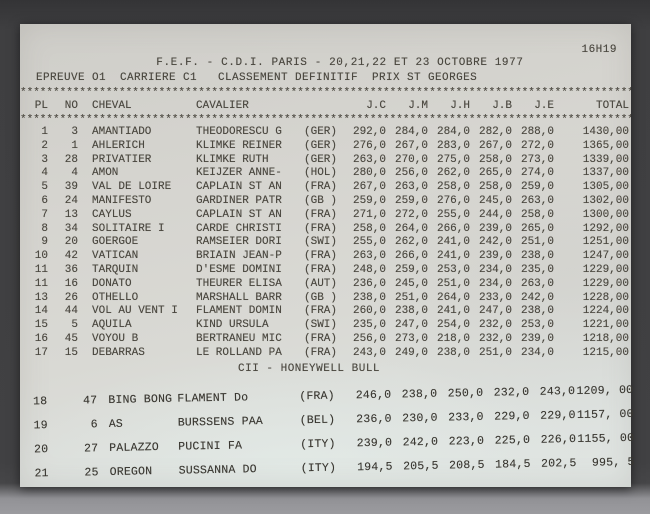 Image resolution: width=650 pixels, height=514 pixels. What do you see at coordinates (605, 297) in the screenshot?
I see `cell-total: 1228,00` at bounding box center [605, 297].